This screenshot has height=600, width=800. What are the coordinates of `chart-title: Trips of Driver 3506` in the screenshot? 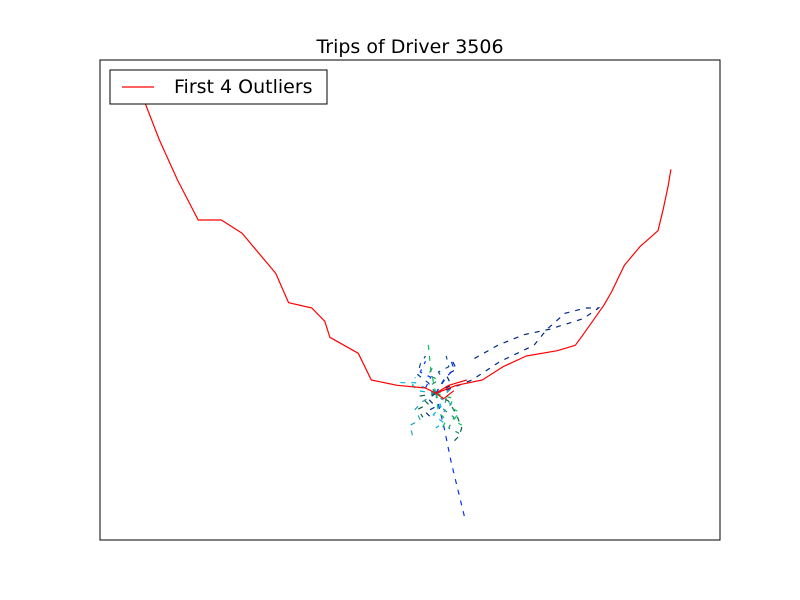 It's located at (409, 47).